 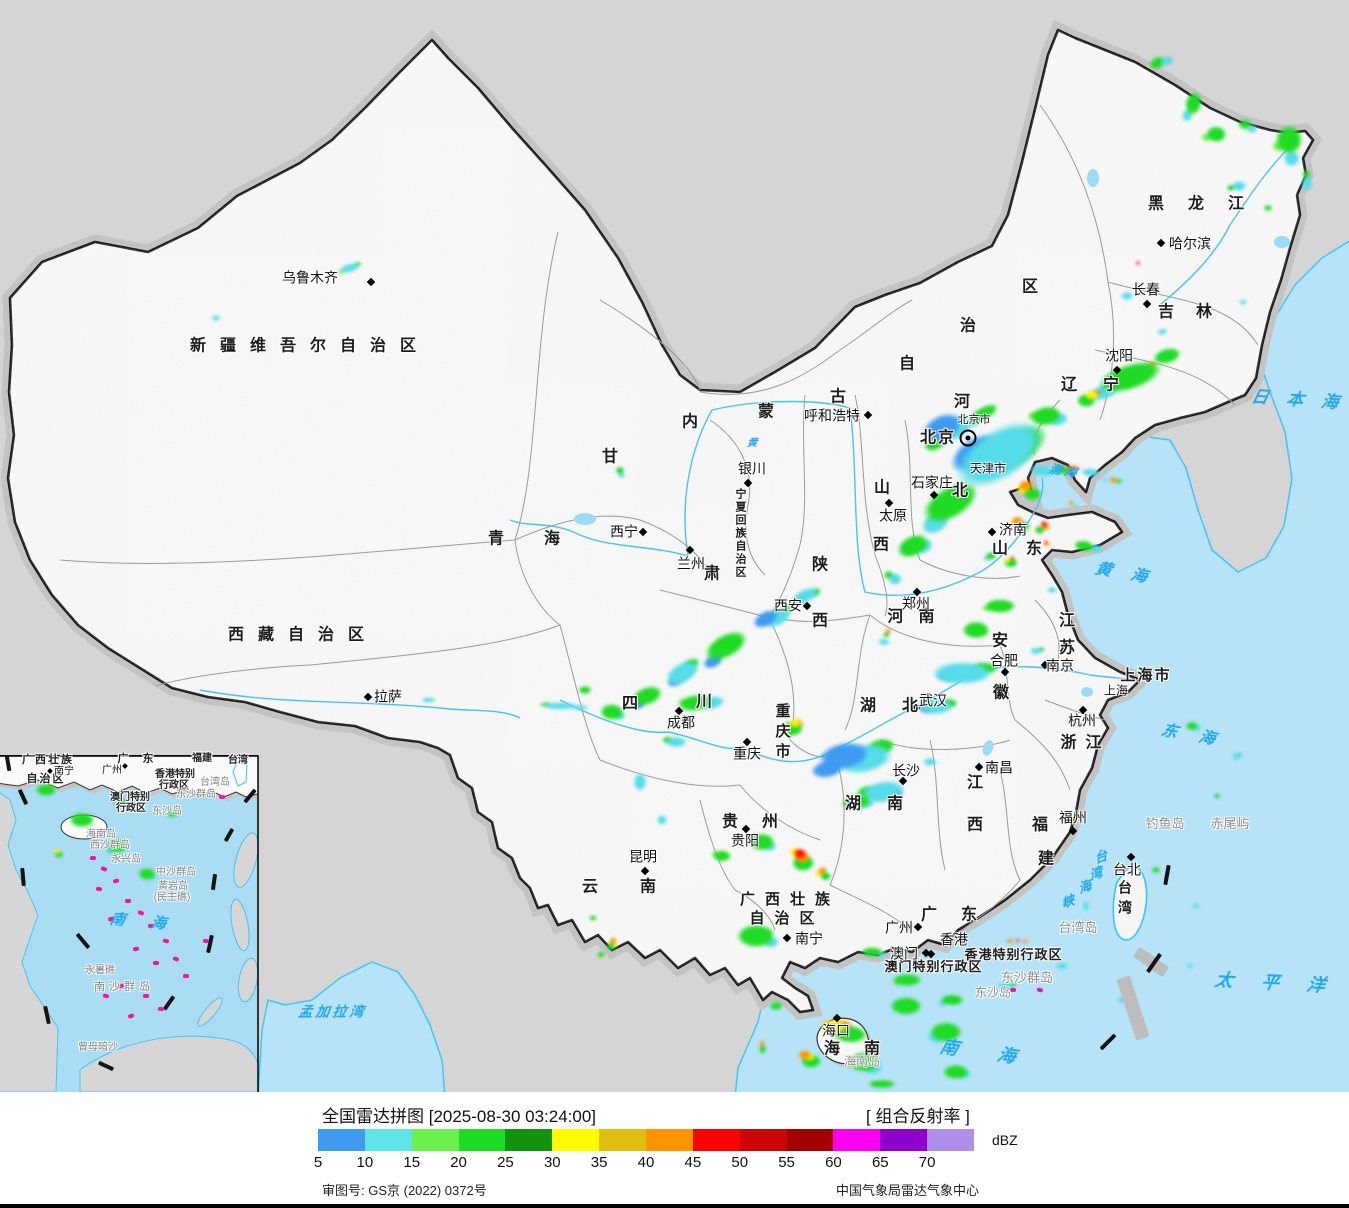 What do you see at coordinates (176, 872) in the screenshot?
I see `inset-island-label: 中沙群岛` at bounding box center [176, 872].